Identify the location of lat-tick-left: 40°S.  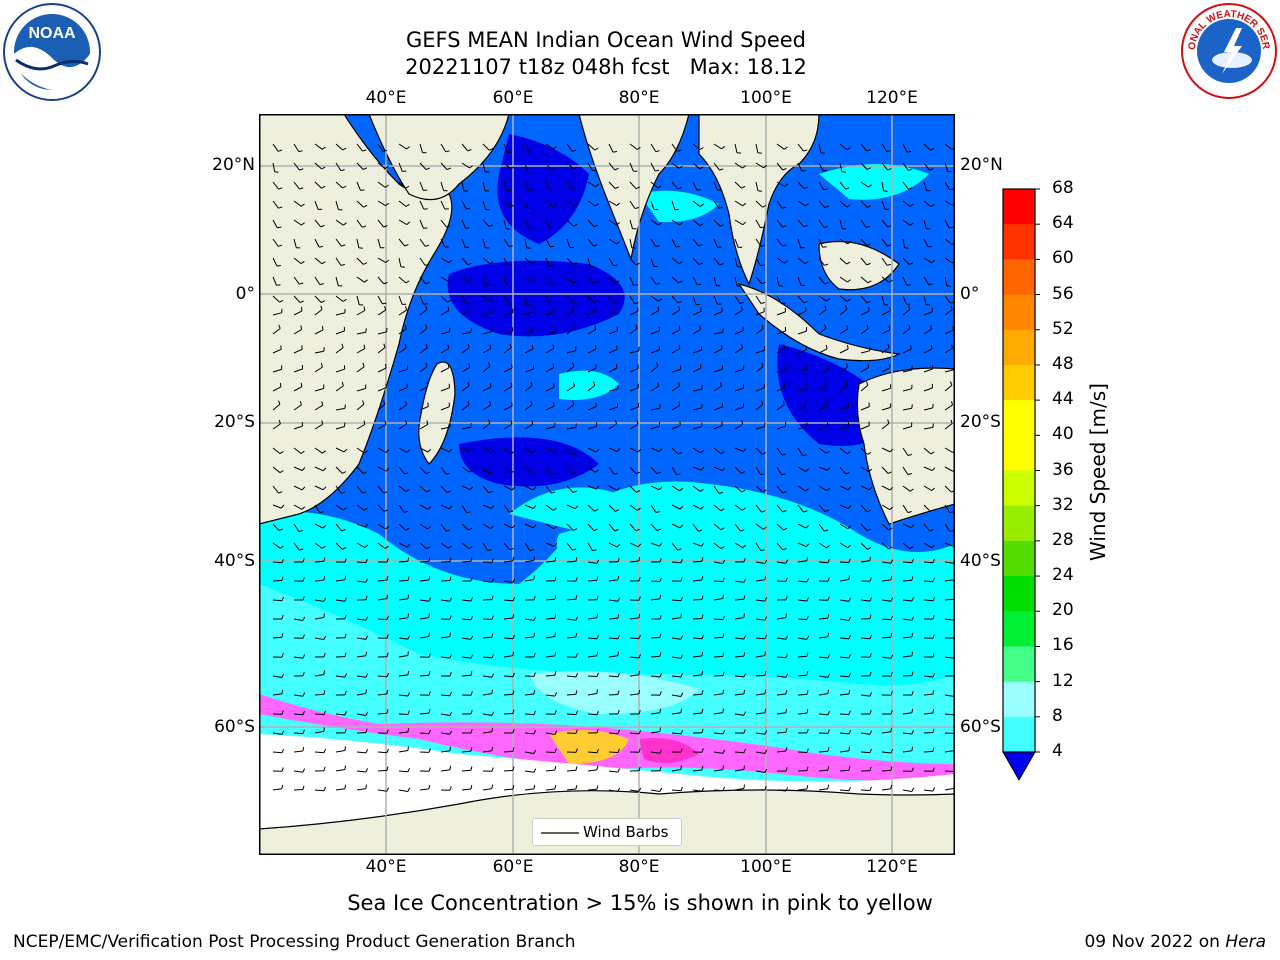
(234, 561).